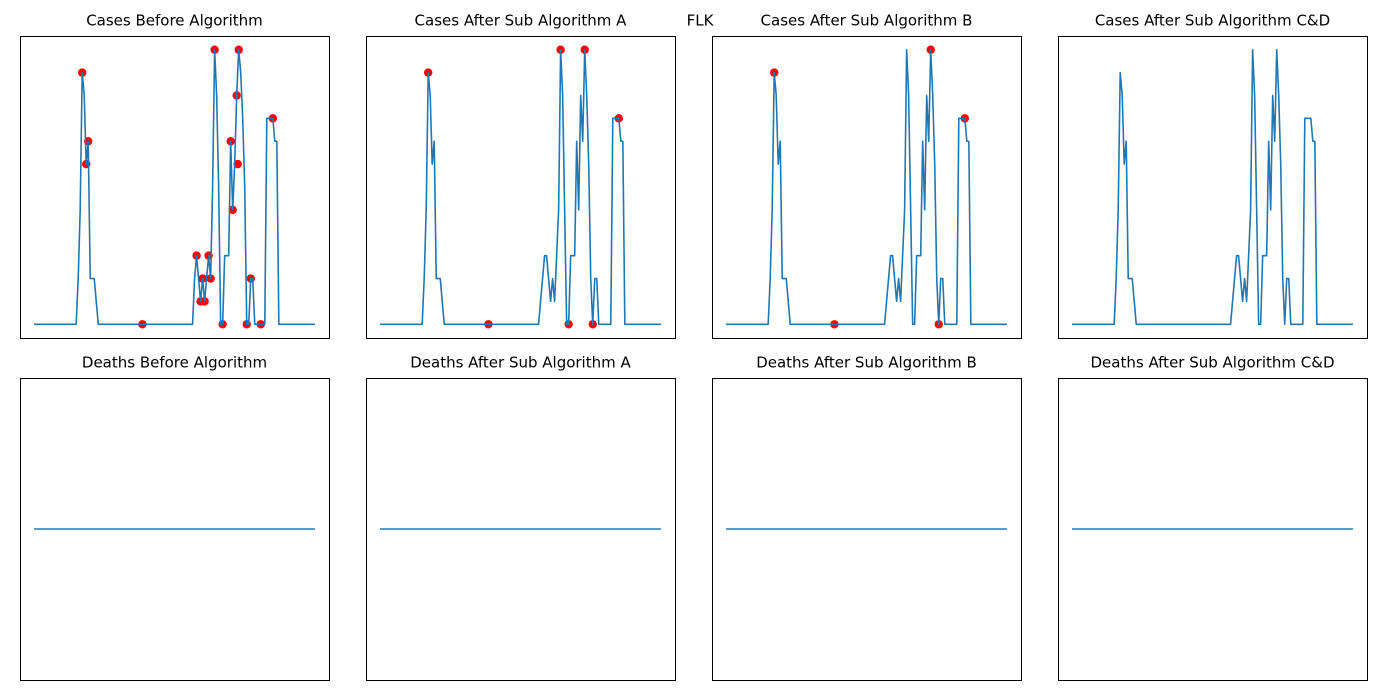  What do you see at coordinates (867, 21) in the screenshot?
I see `subplot-title: Cases After Sub Algorithm B` at bounding box center [867, 21].